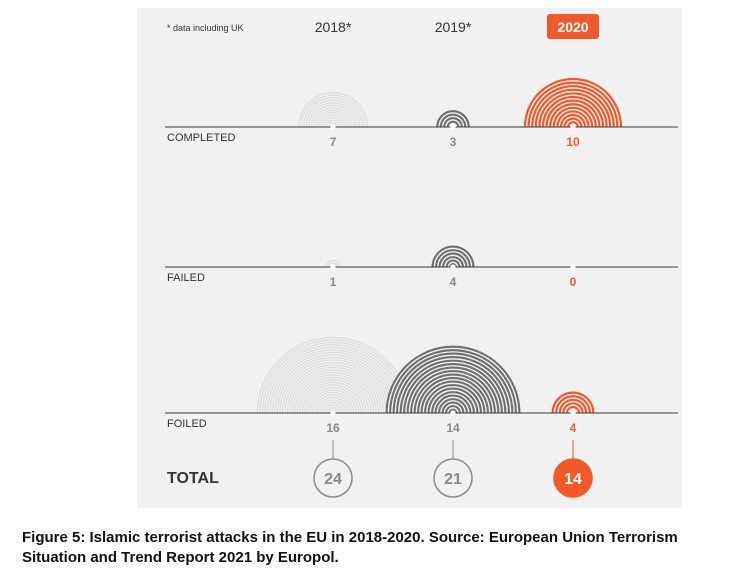 This screenshot has height=583, width=750. Describe the element at coordinates (453, 428) in the screenshot. I see `value-label: 14` at that location.